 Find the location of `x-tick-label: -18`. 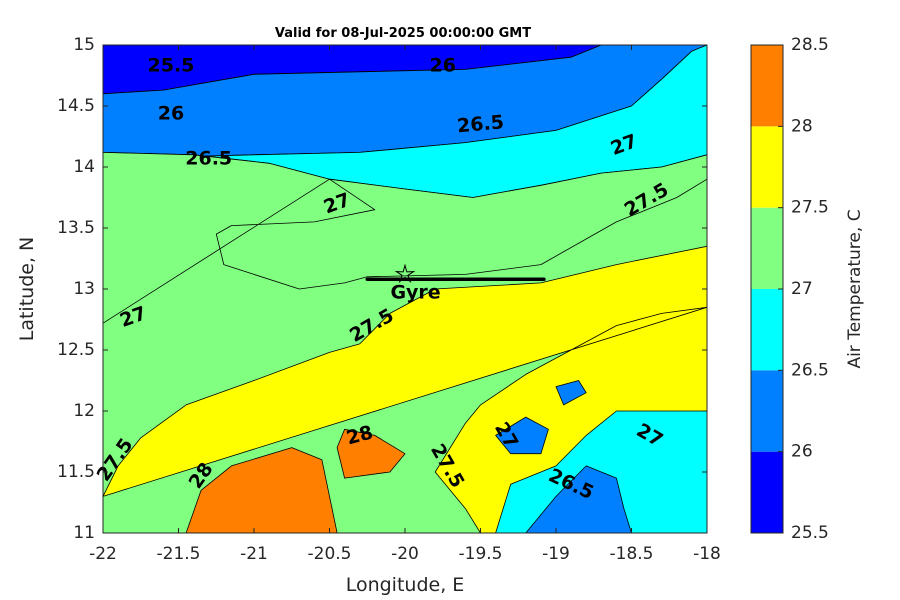

x-tick-label: -18 is located at coordinates (707, 554).